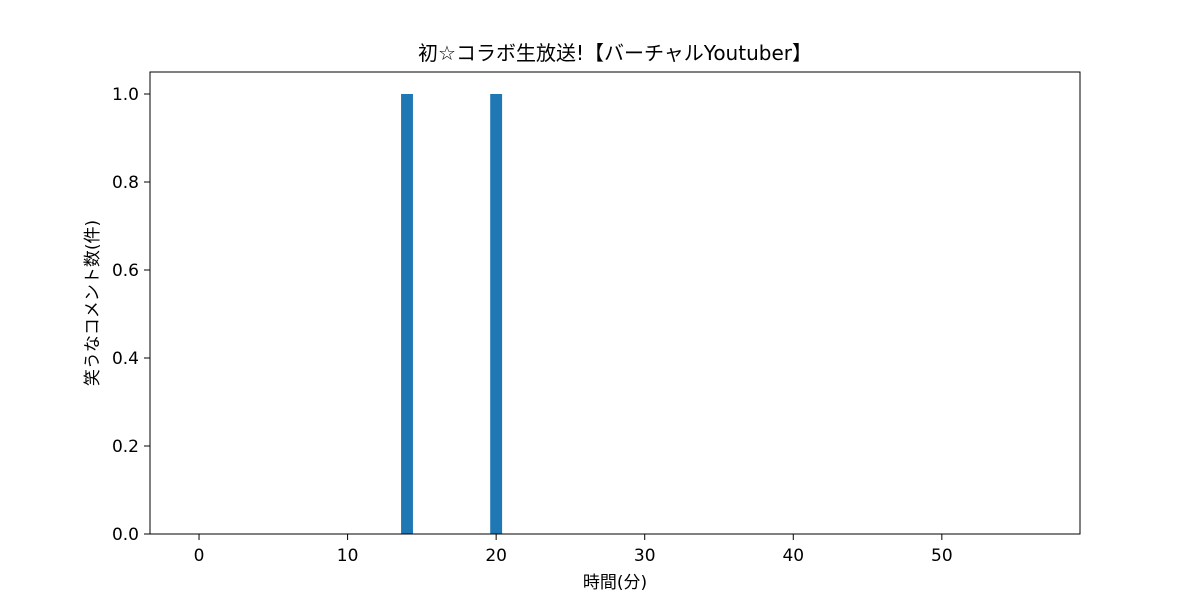  What do you see at coordinates (93, 303) in the screenshot?
I see `y-axis-label: 笑うなコメント数(件)` at bounding box center [93, 303].